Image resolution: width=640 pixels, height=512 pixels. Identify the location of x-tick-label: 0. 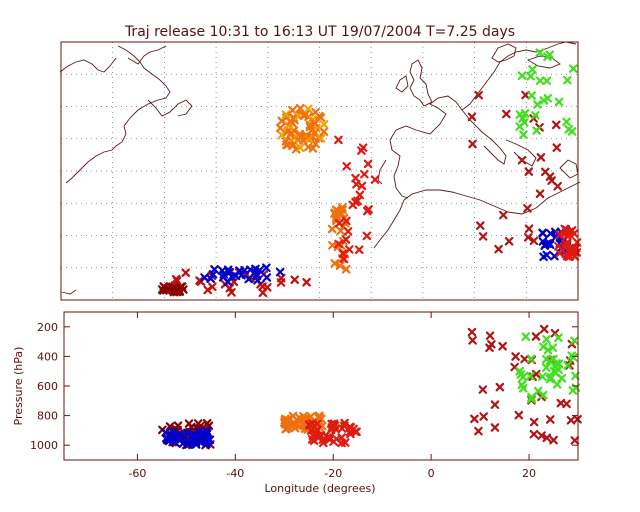
(431, 473).